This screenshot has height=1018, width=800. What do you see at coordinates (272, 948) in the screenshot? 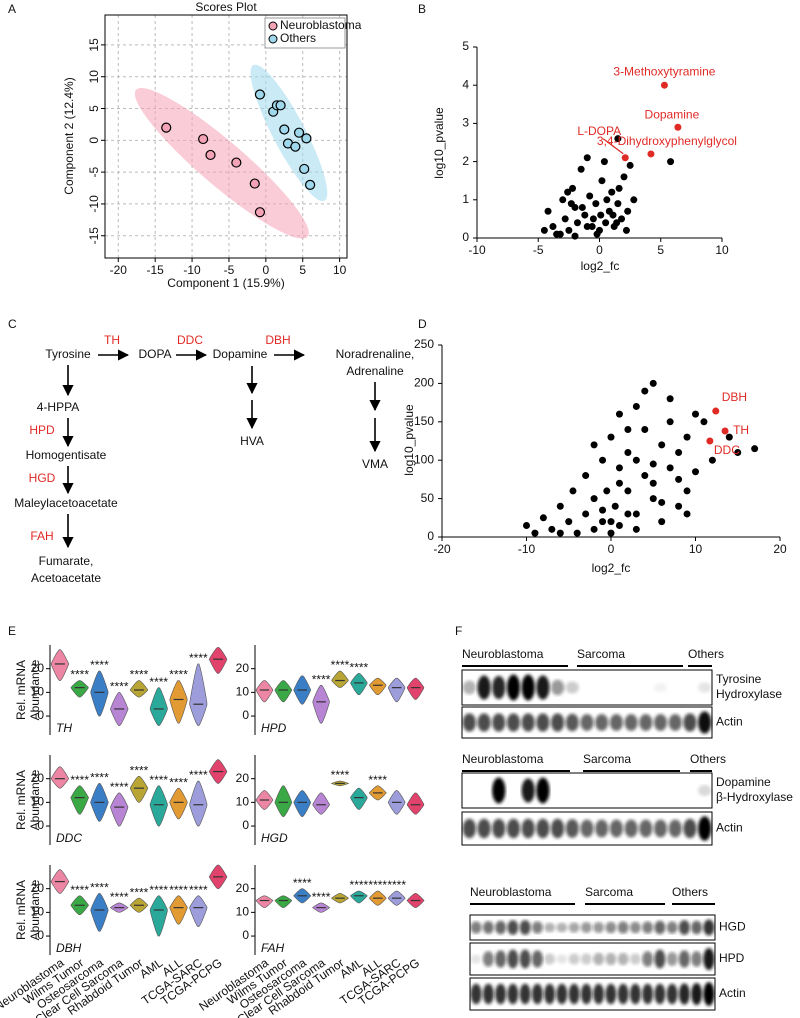
I see `gene-label: FAH` at bounding box center [272, 948].